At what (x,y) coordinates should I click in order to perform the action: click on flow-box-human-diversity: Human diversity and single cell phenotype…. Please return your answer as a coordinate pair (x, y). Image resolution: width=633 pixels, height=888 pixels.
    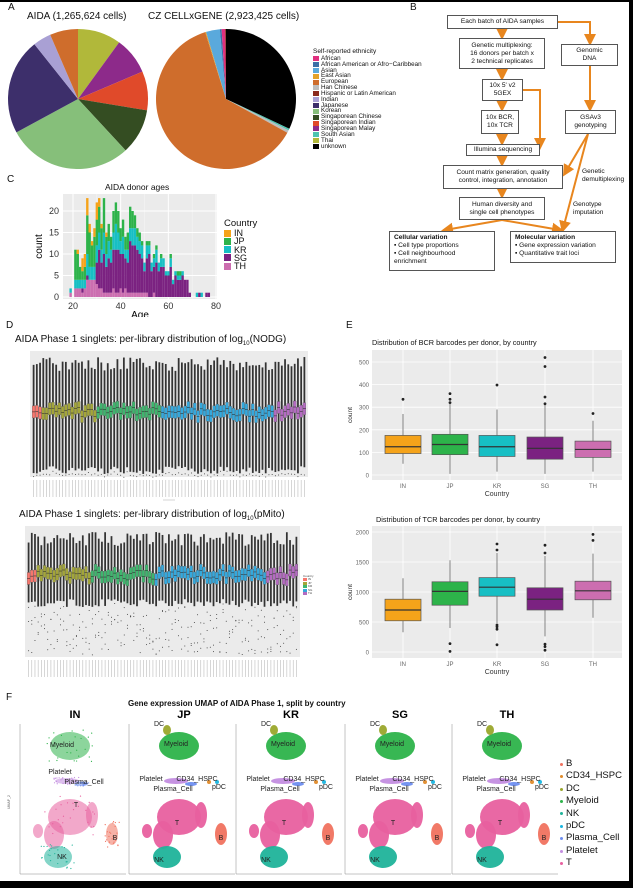
    Looking at the image, I should click on (502, 208).